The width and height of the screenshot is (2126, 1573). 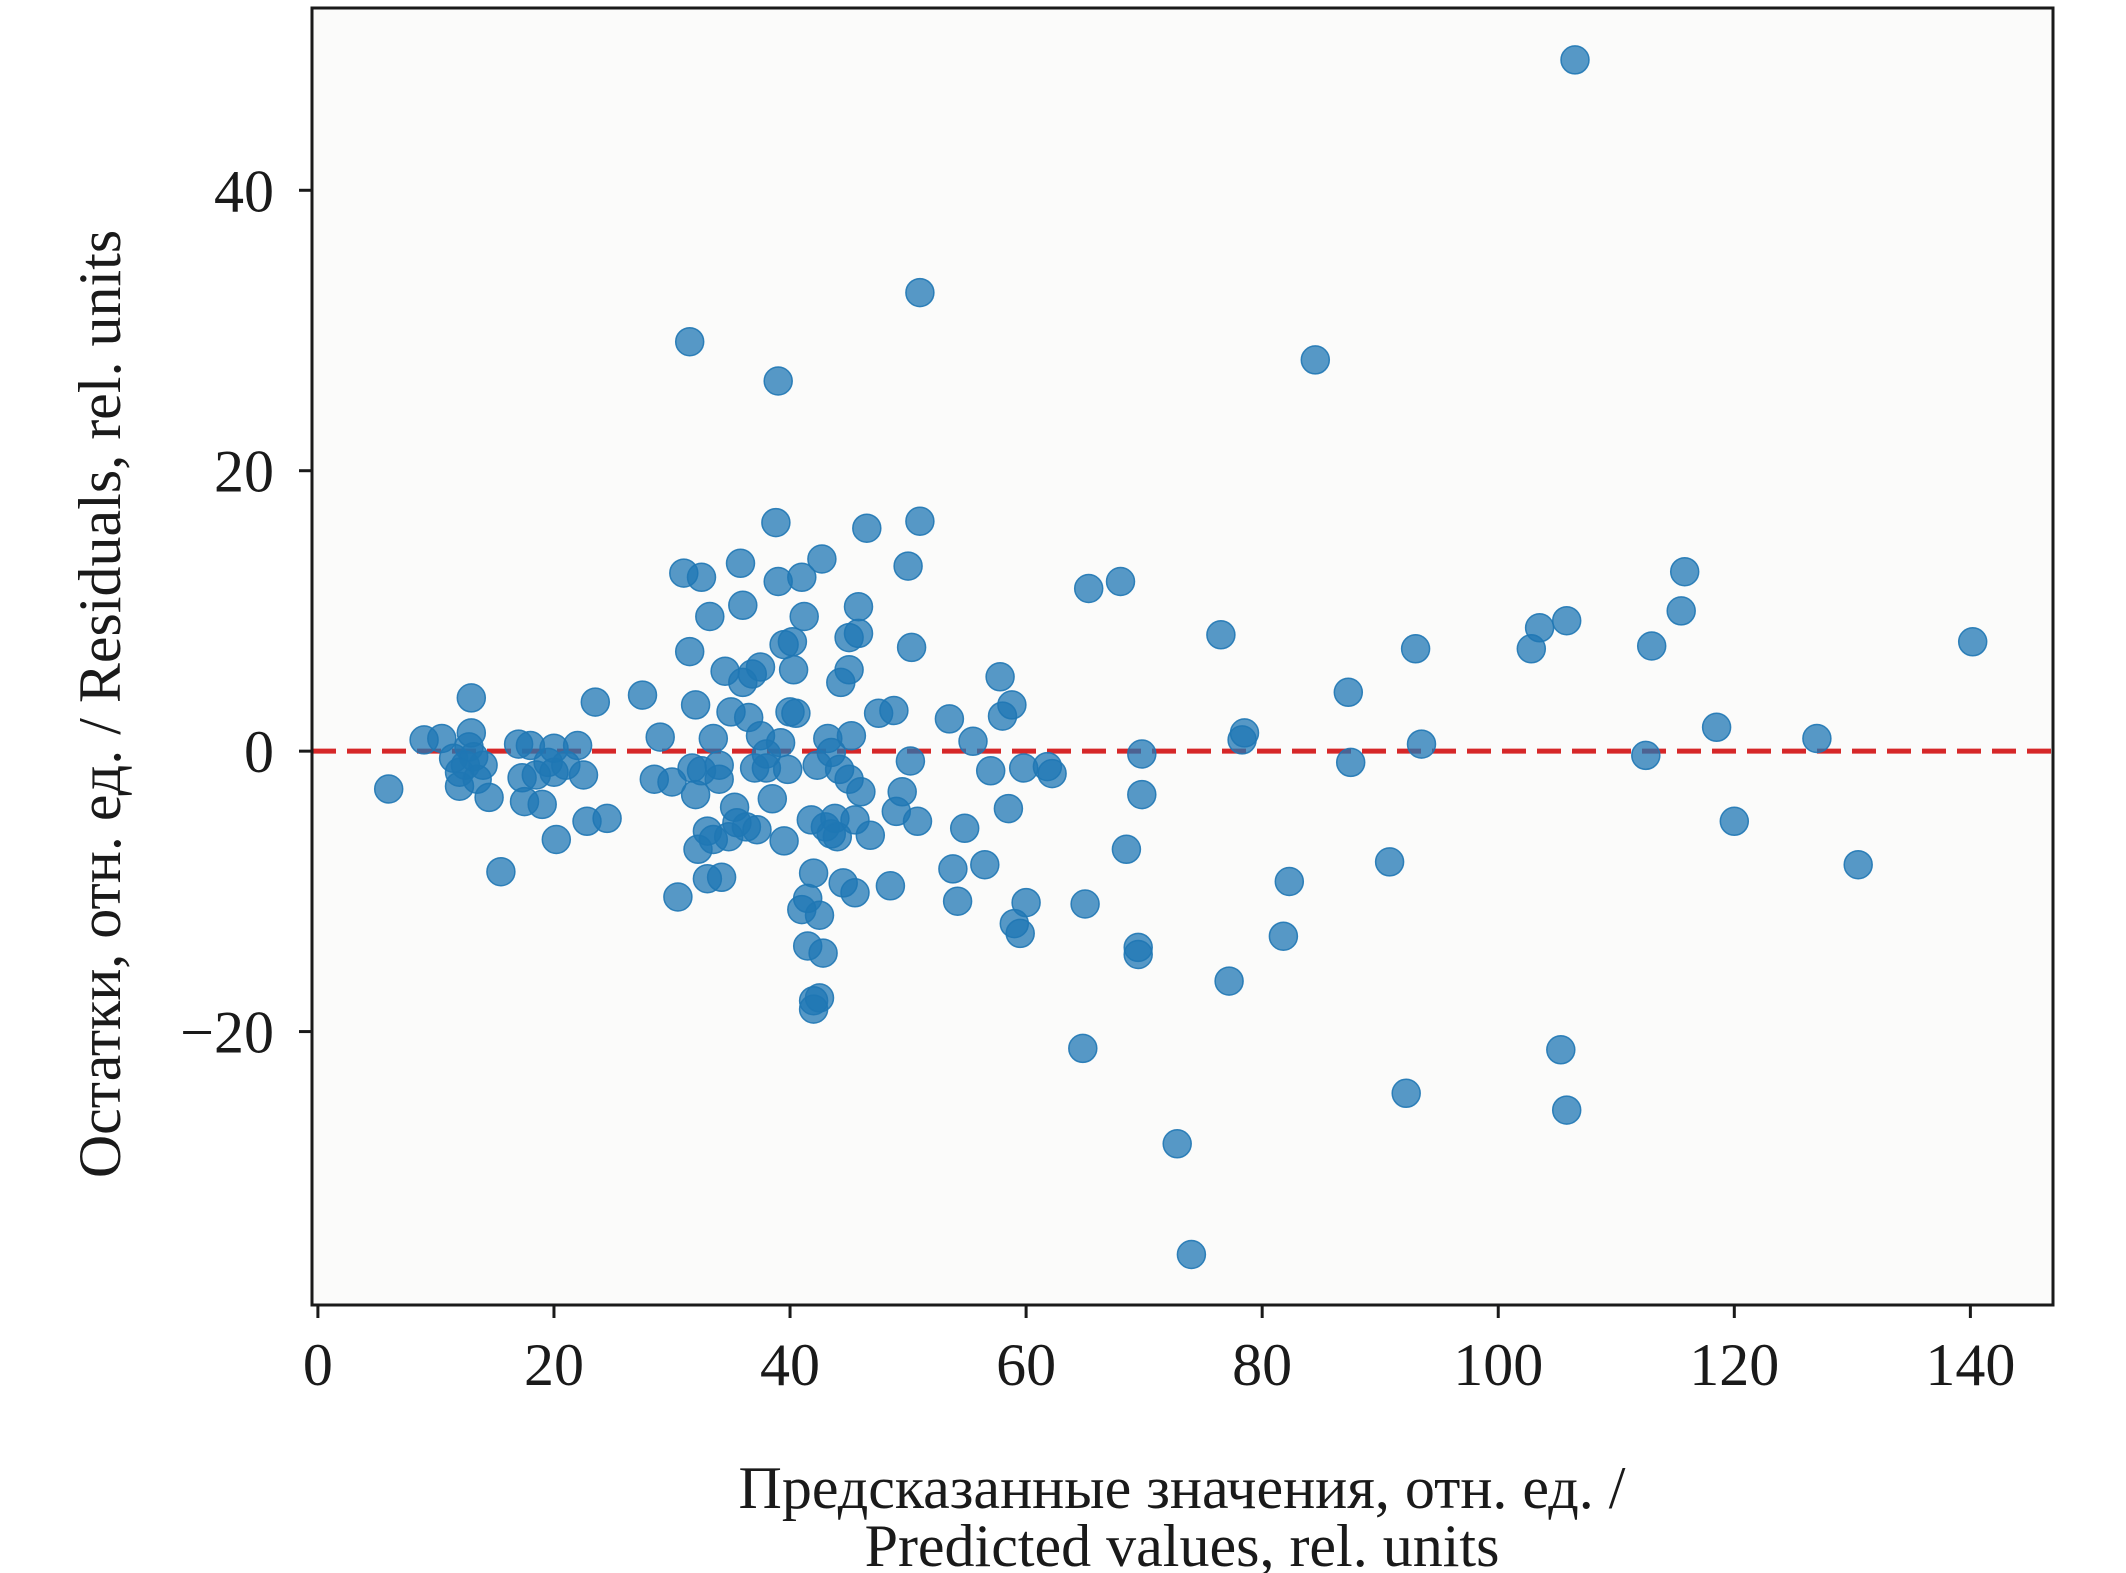 I want to click on x-axis-label-line-2: Predicted values, rel. units, so click(x=1182, y=1543).